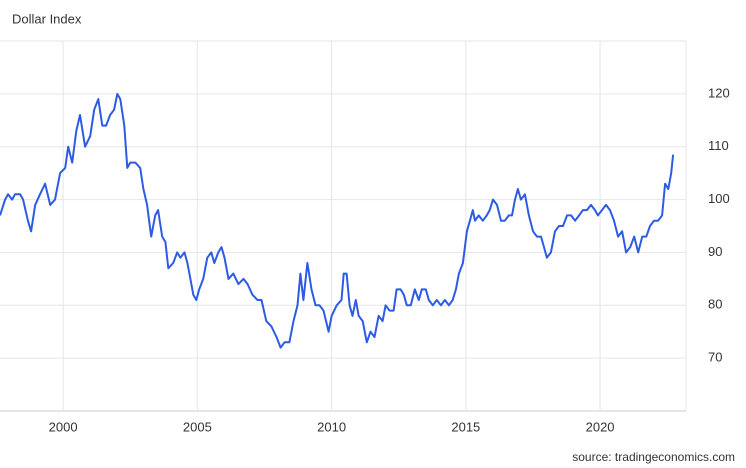 This screenshot has width=746, height=468. What do you see at coordinates (719, 92) in the screenshot?
I see `y-tick-label: 120` at bounding box center [719, 92].